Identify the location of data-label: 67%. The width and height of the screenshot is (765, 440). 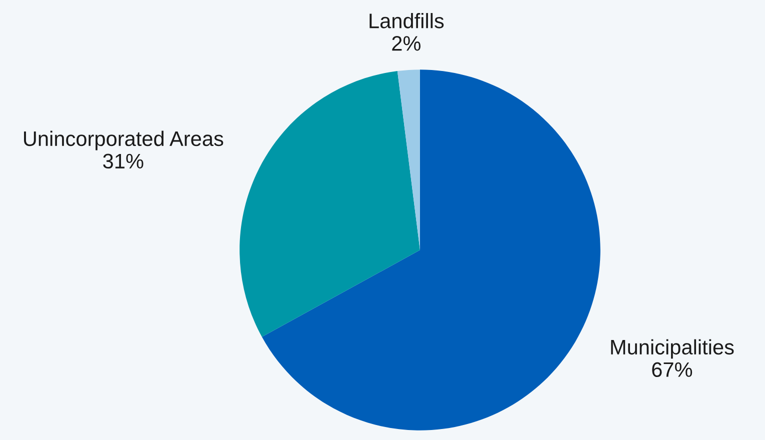
(672, 370).